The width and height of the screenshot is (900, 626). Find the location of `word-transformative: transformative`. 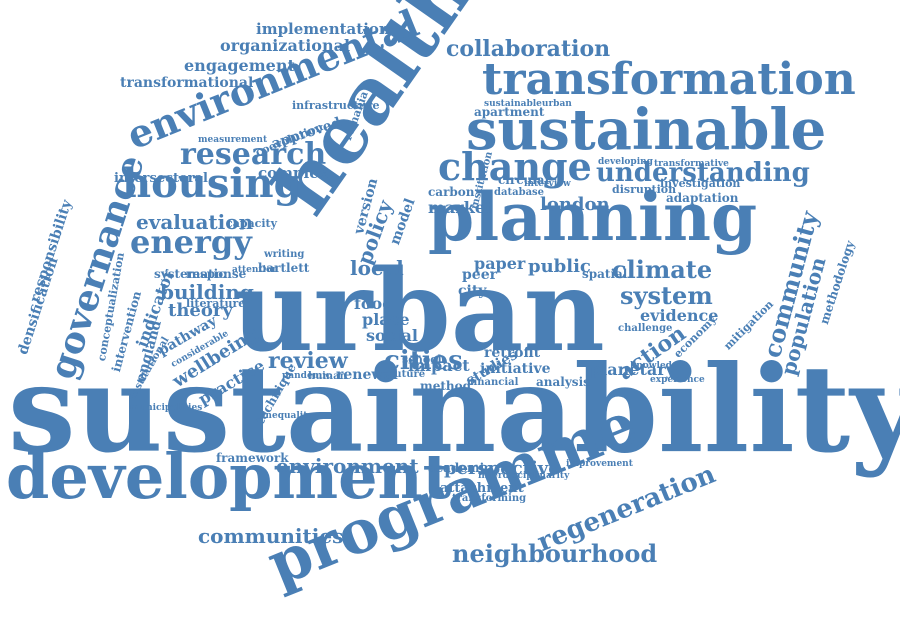

word-transformative: transformative is located at coordinates (691, 164).